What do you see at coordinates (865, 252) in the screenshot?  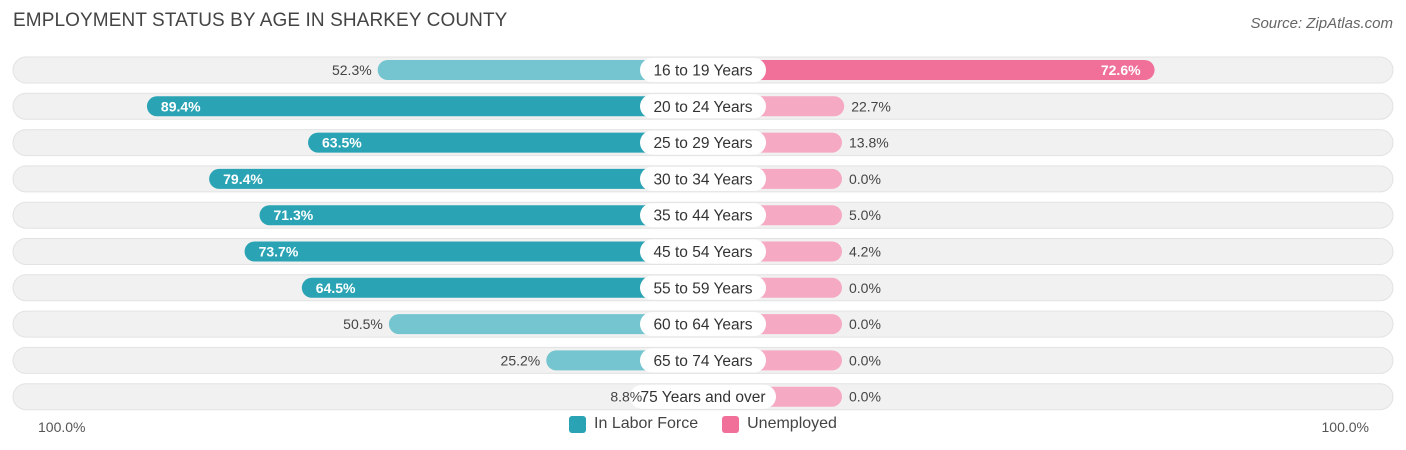 I see `unemployed-value-label: 4.2%` at bounding box center [865, 252].